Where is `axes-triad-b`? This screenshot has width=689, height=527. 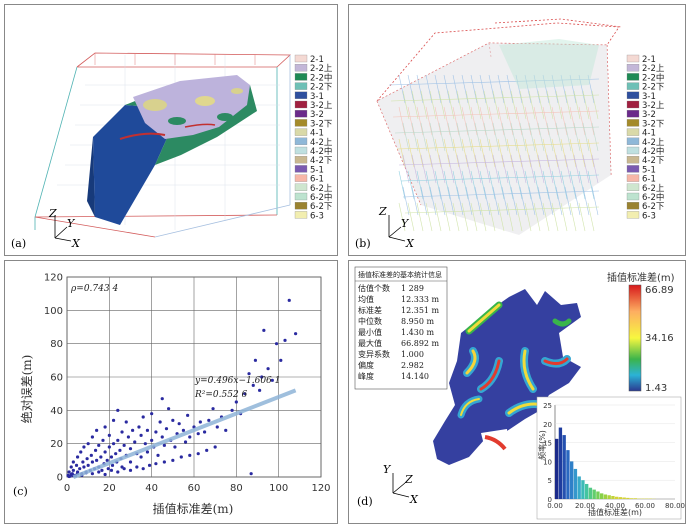 axes-triad-b is located at coordinates (397, 228).